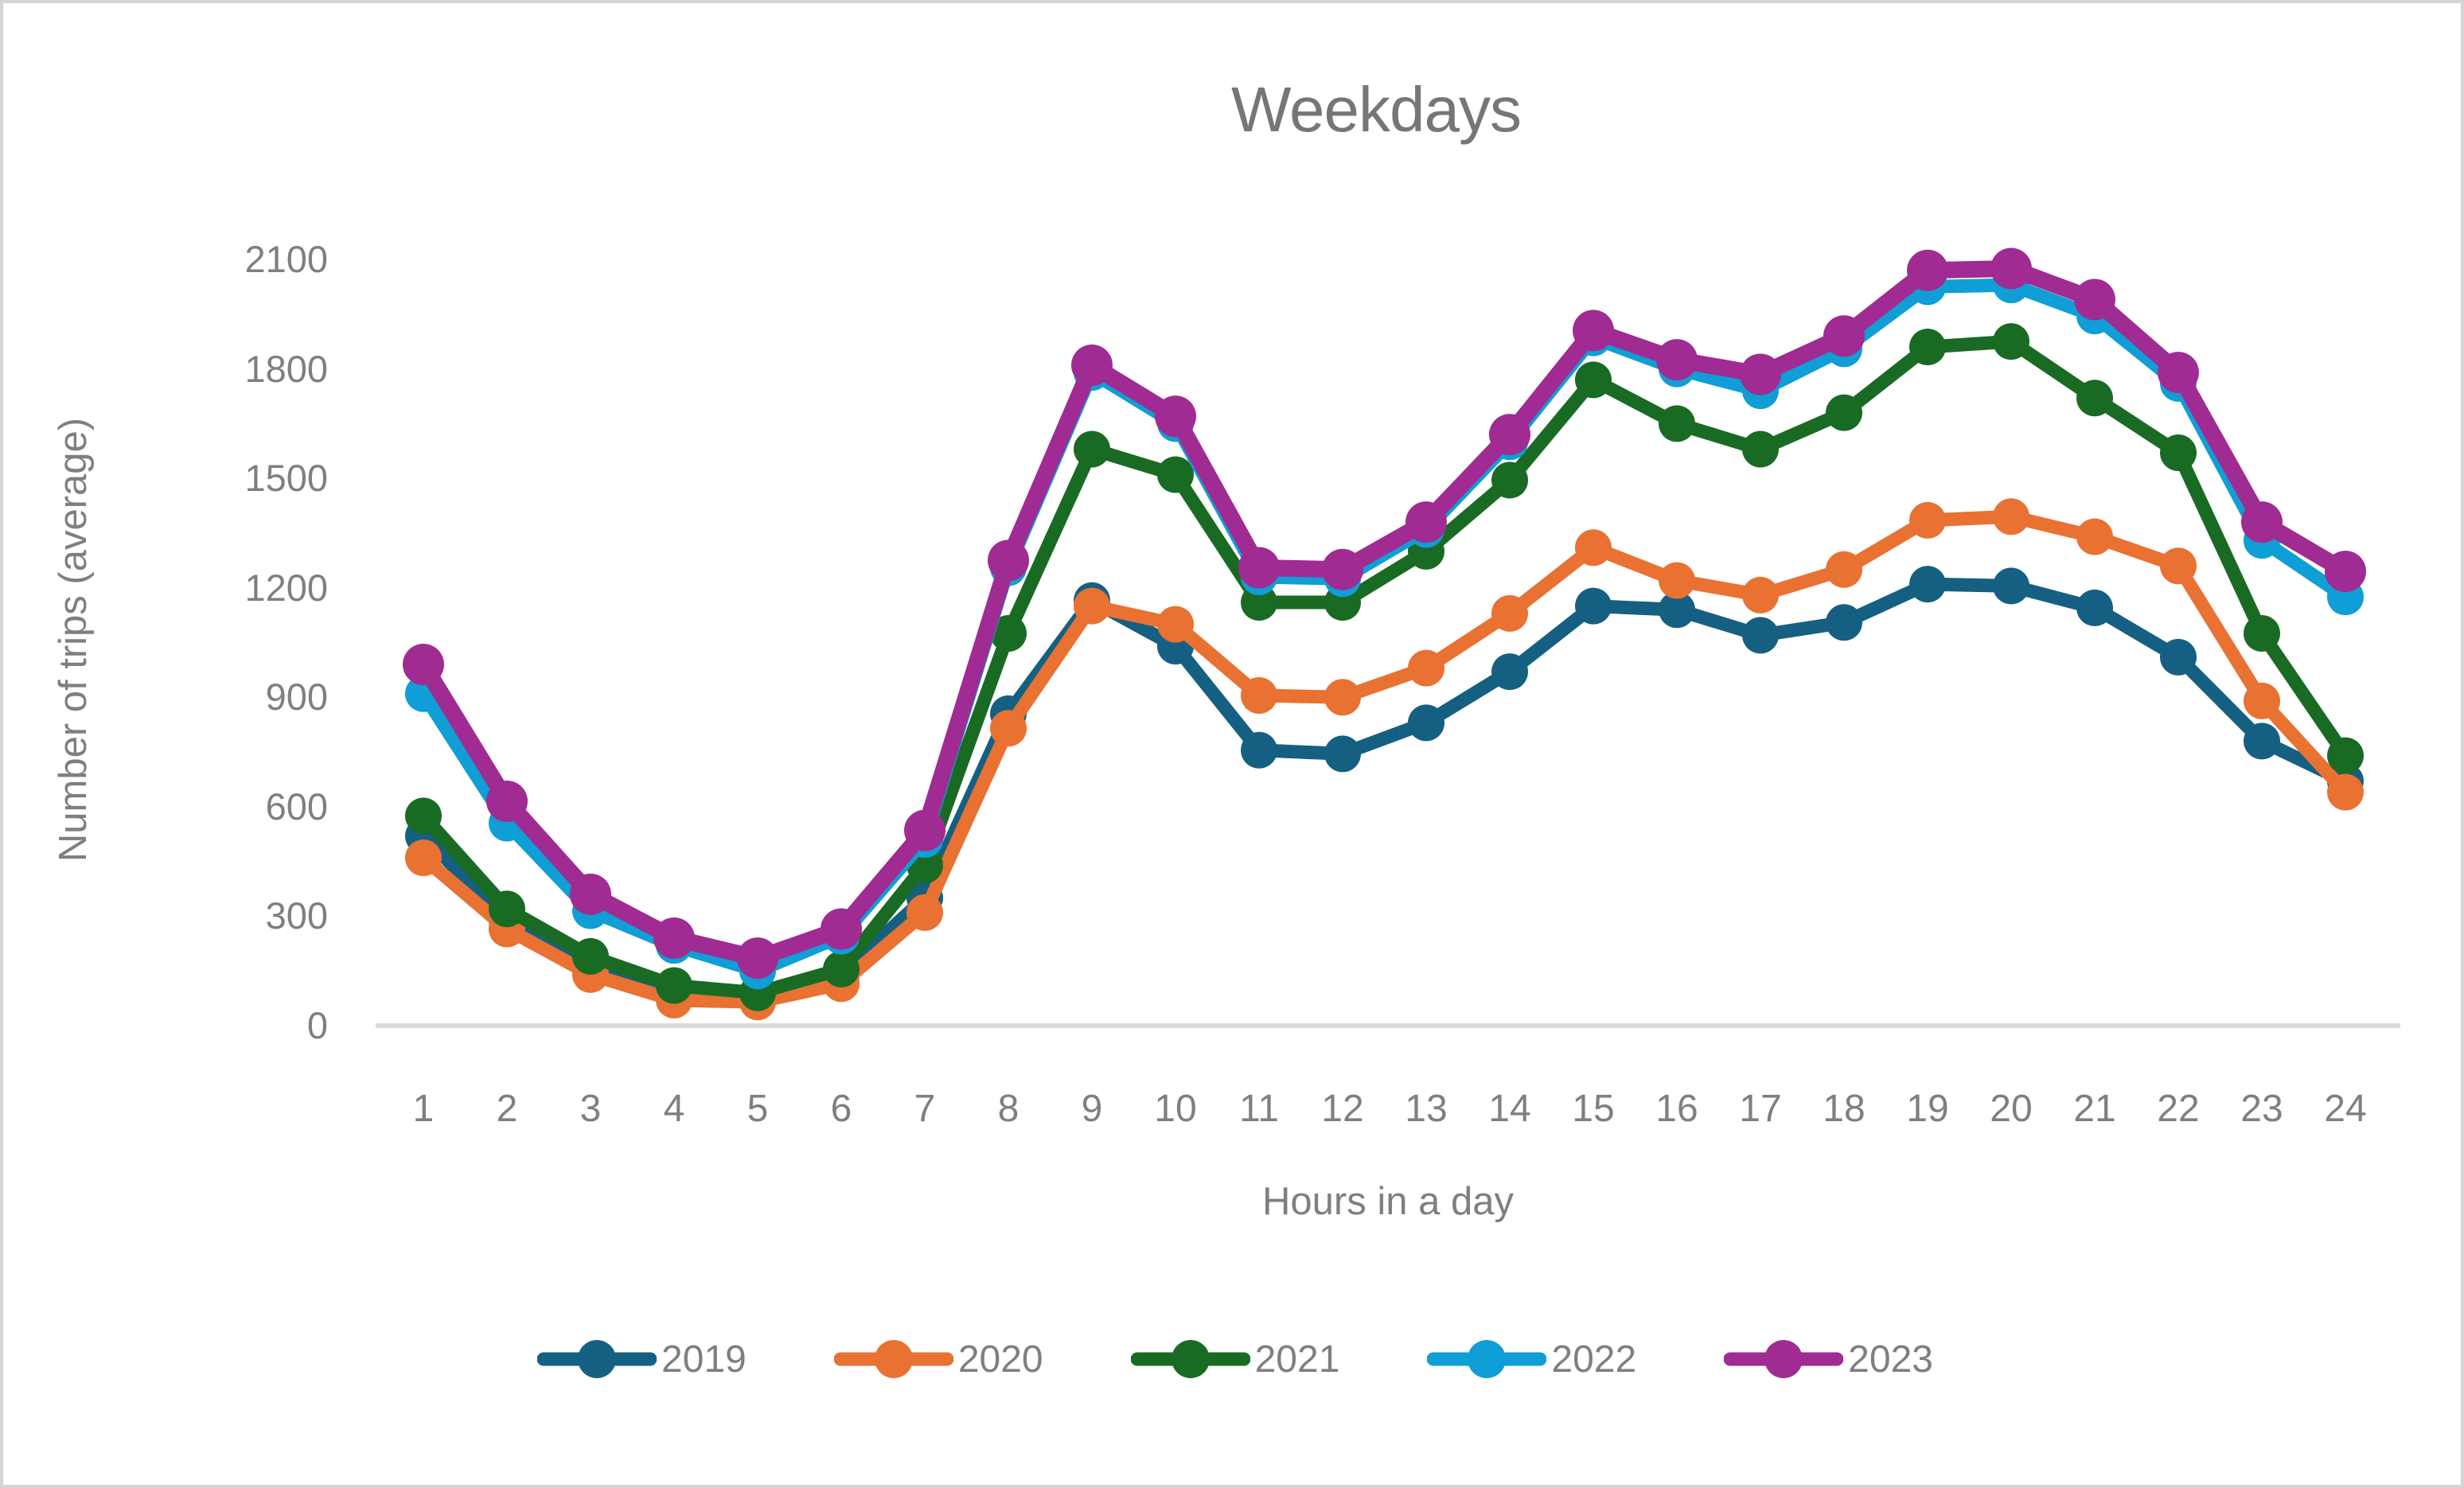 The width and height of the screenshot is (2464, 1488). I want to click on x-tick-label: 19, so click(1927, 1109).